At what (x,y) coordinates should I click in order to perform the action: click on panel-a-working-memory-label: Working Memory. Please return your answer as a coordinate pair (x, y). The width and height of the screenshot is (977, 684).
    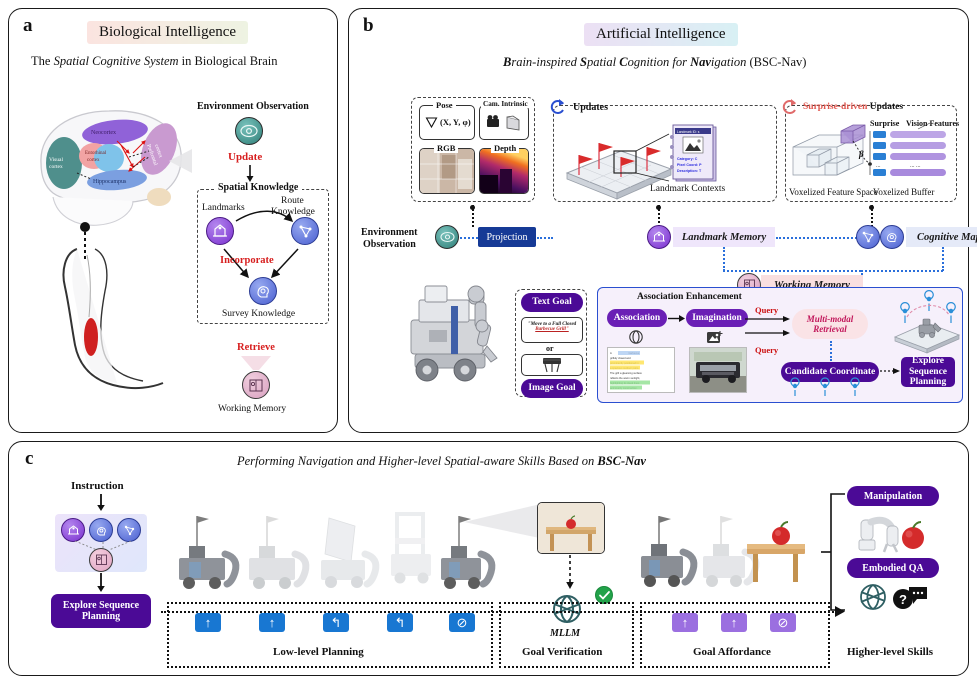
    Looking at the image, I should click on (252, 409).